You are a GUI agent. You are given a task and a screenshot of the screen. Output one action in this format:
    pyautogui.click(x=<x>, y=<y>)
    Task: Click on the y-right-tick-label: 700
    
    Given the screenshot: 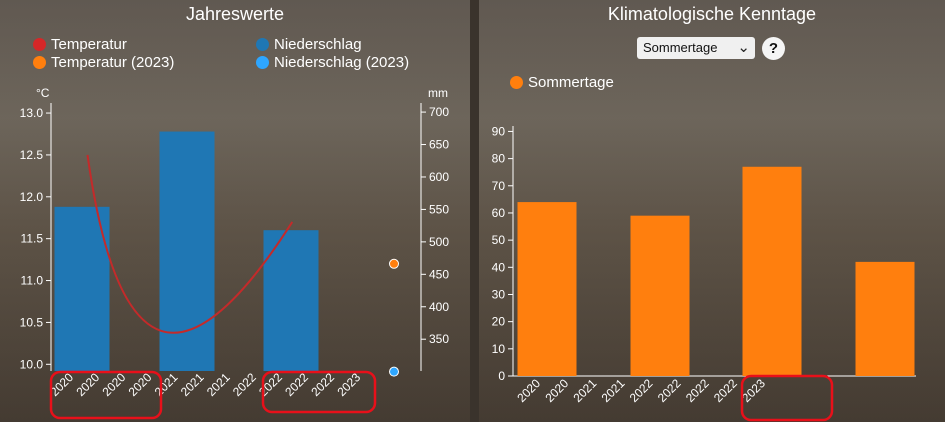 What is the action you would take?
    pyautogui.click(x=439, y=112)
    